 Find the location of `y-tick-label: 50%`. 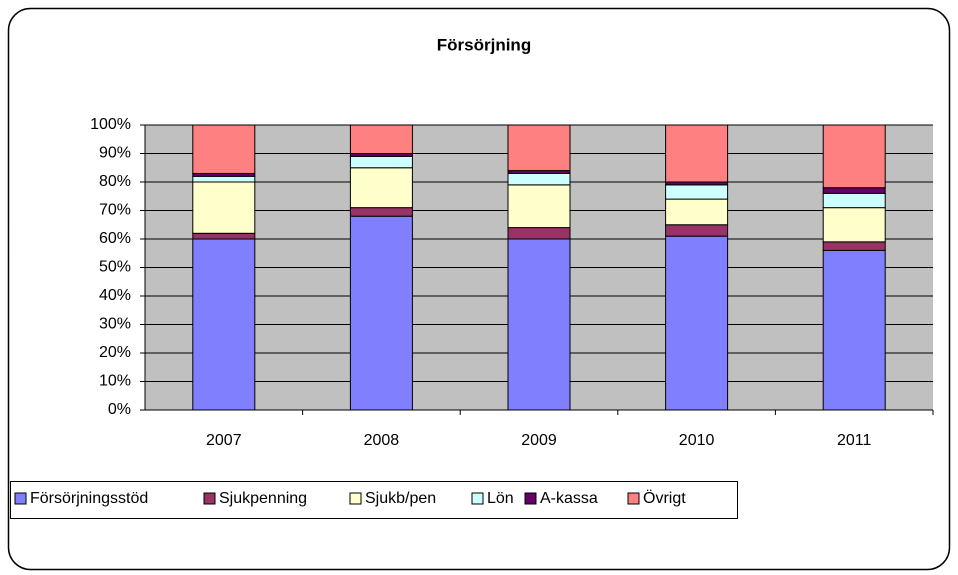

y-tick-label: 50% is located at coordinates (115, 267).